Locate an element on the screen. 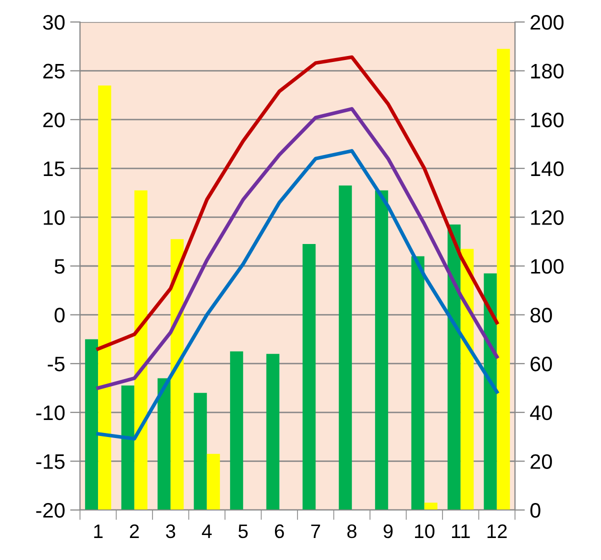  x-tick-label: 2 is located at coordinates (134, 531).